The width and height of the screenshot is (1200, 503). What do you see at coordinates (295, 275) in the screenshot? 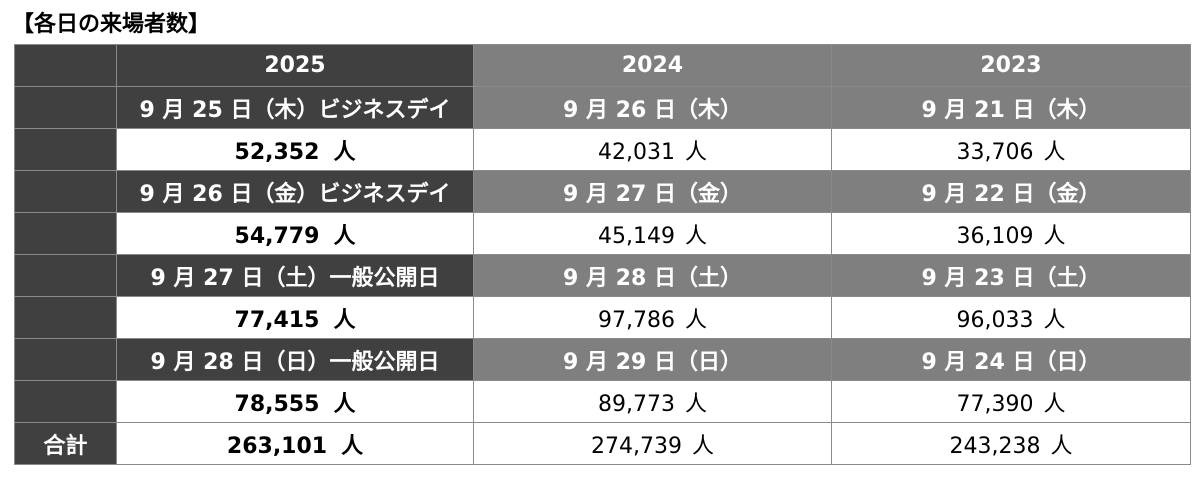
I see `date-cell-2025: 9 月 27 日（土）一般公開日` at bounding box center [295, 275].